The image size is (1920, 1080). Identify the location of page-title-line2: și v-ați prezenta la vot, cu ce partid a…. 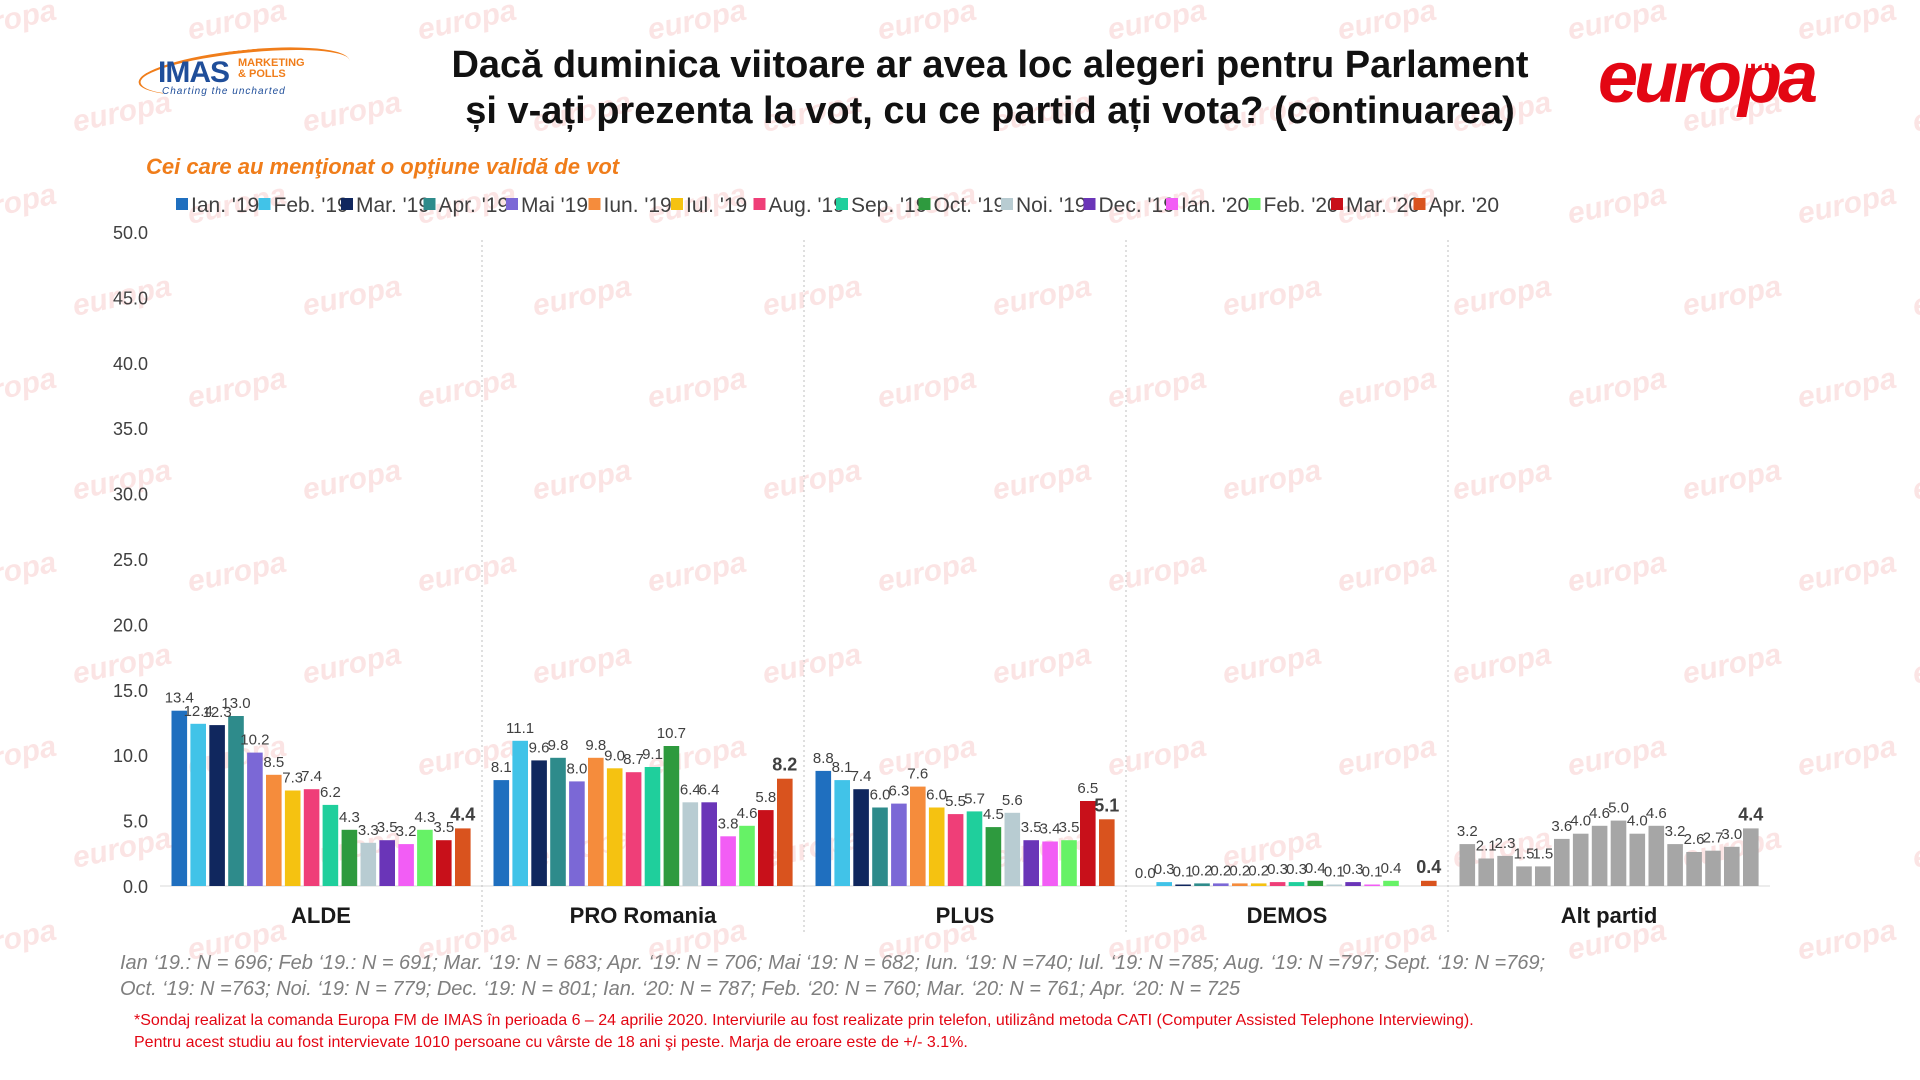
(990, 111).